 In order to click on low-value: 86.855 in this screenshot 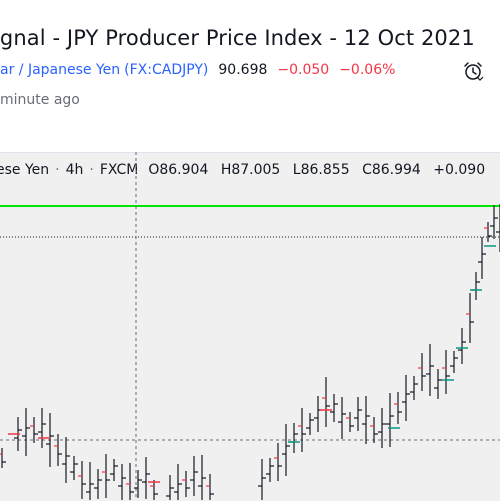, I will do `click(325, 170)`.